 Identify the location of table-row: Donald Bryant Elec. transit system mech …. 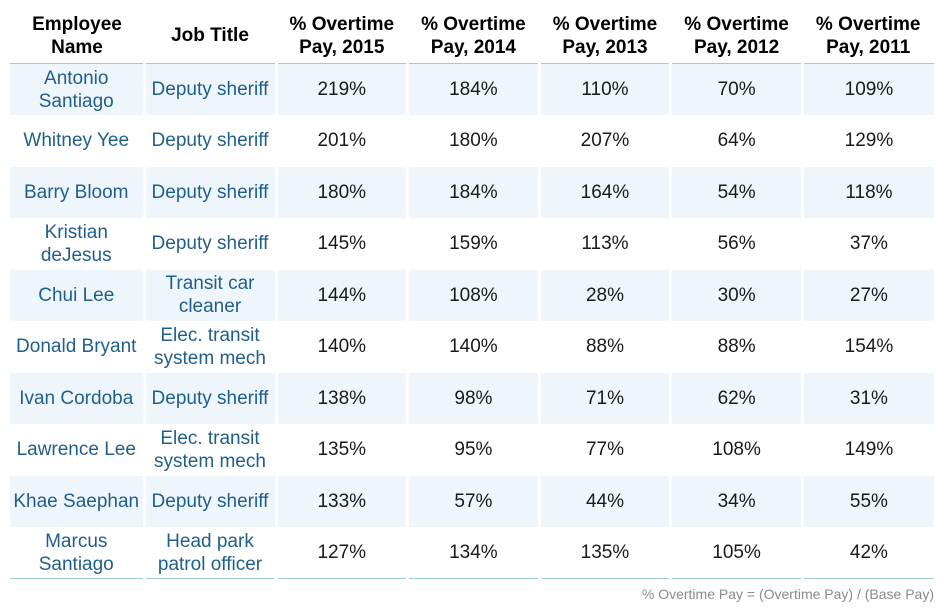
(472, 347).